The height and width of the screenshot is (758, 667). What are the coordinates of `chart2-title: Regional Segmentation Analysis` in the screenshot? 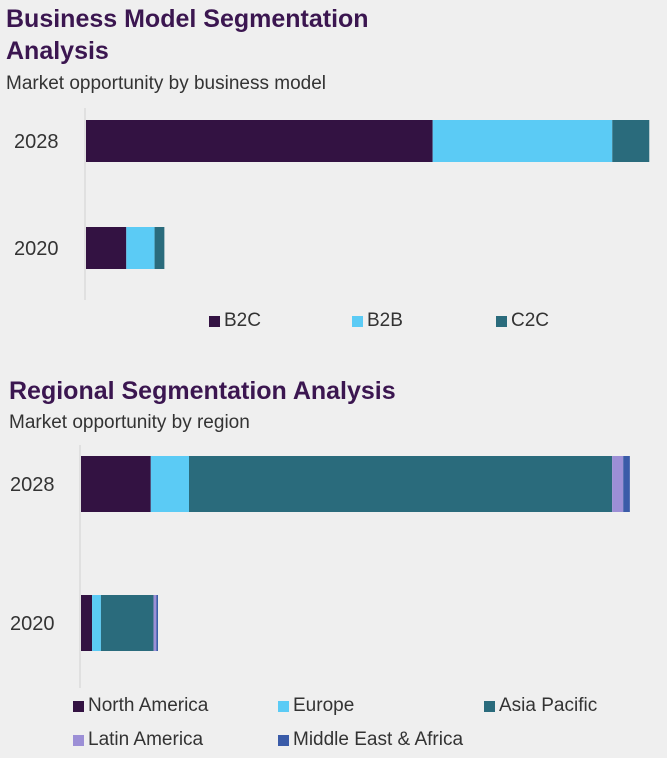 It's located at (202, 391).